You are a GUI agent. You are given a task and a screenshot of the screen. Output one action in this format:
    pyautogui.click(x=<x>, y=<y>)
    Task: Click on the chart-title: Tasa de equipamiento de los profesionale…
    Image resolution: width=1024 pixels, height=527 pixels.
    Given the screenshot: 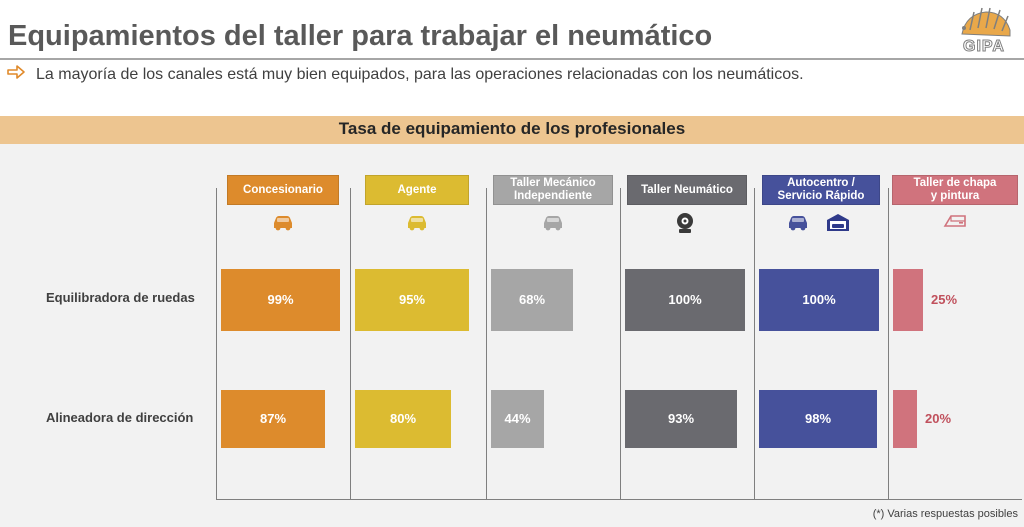 What is the action you would take?
    pyautogui.click(x=512, y=128)
    